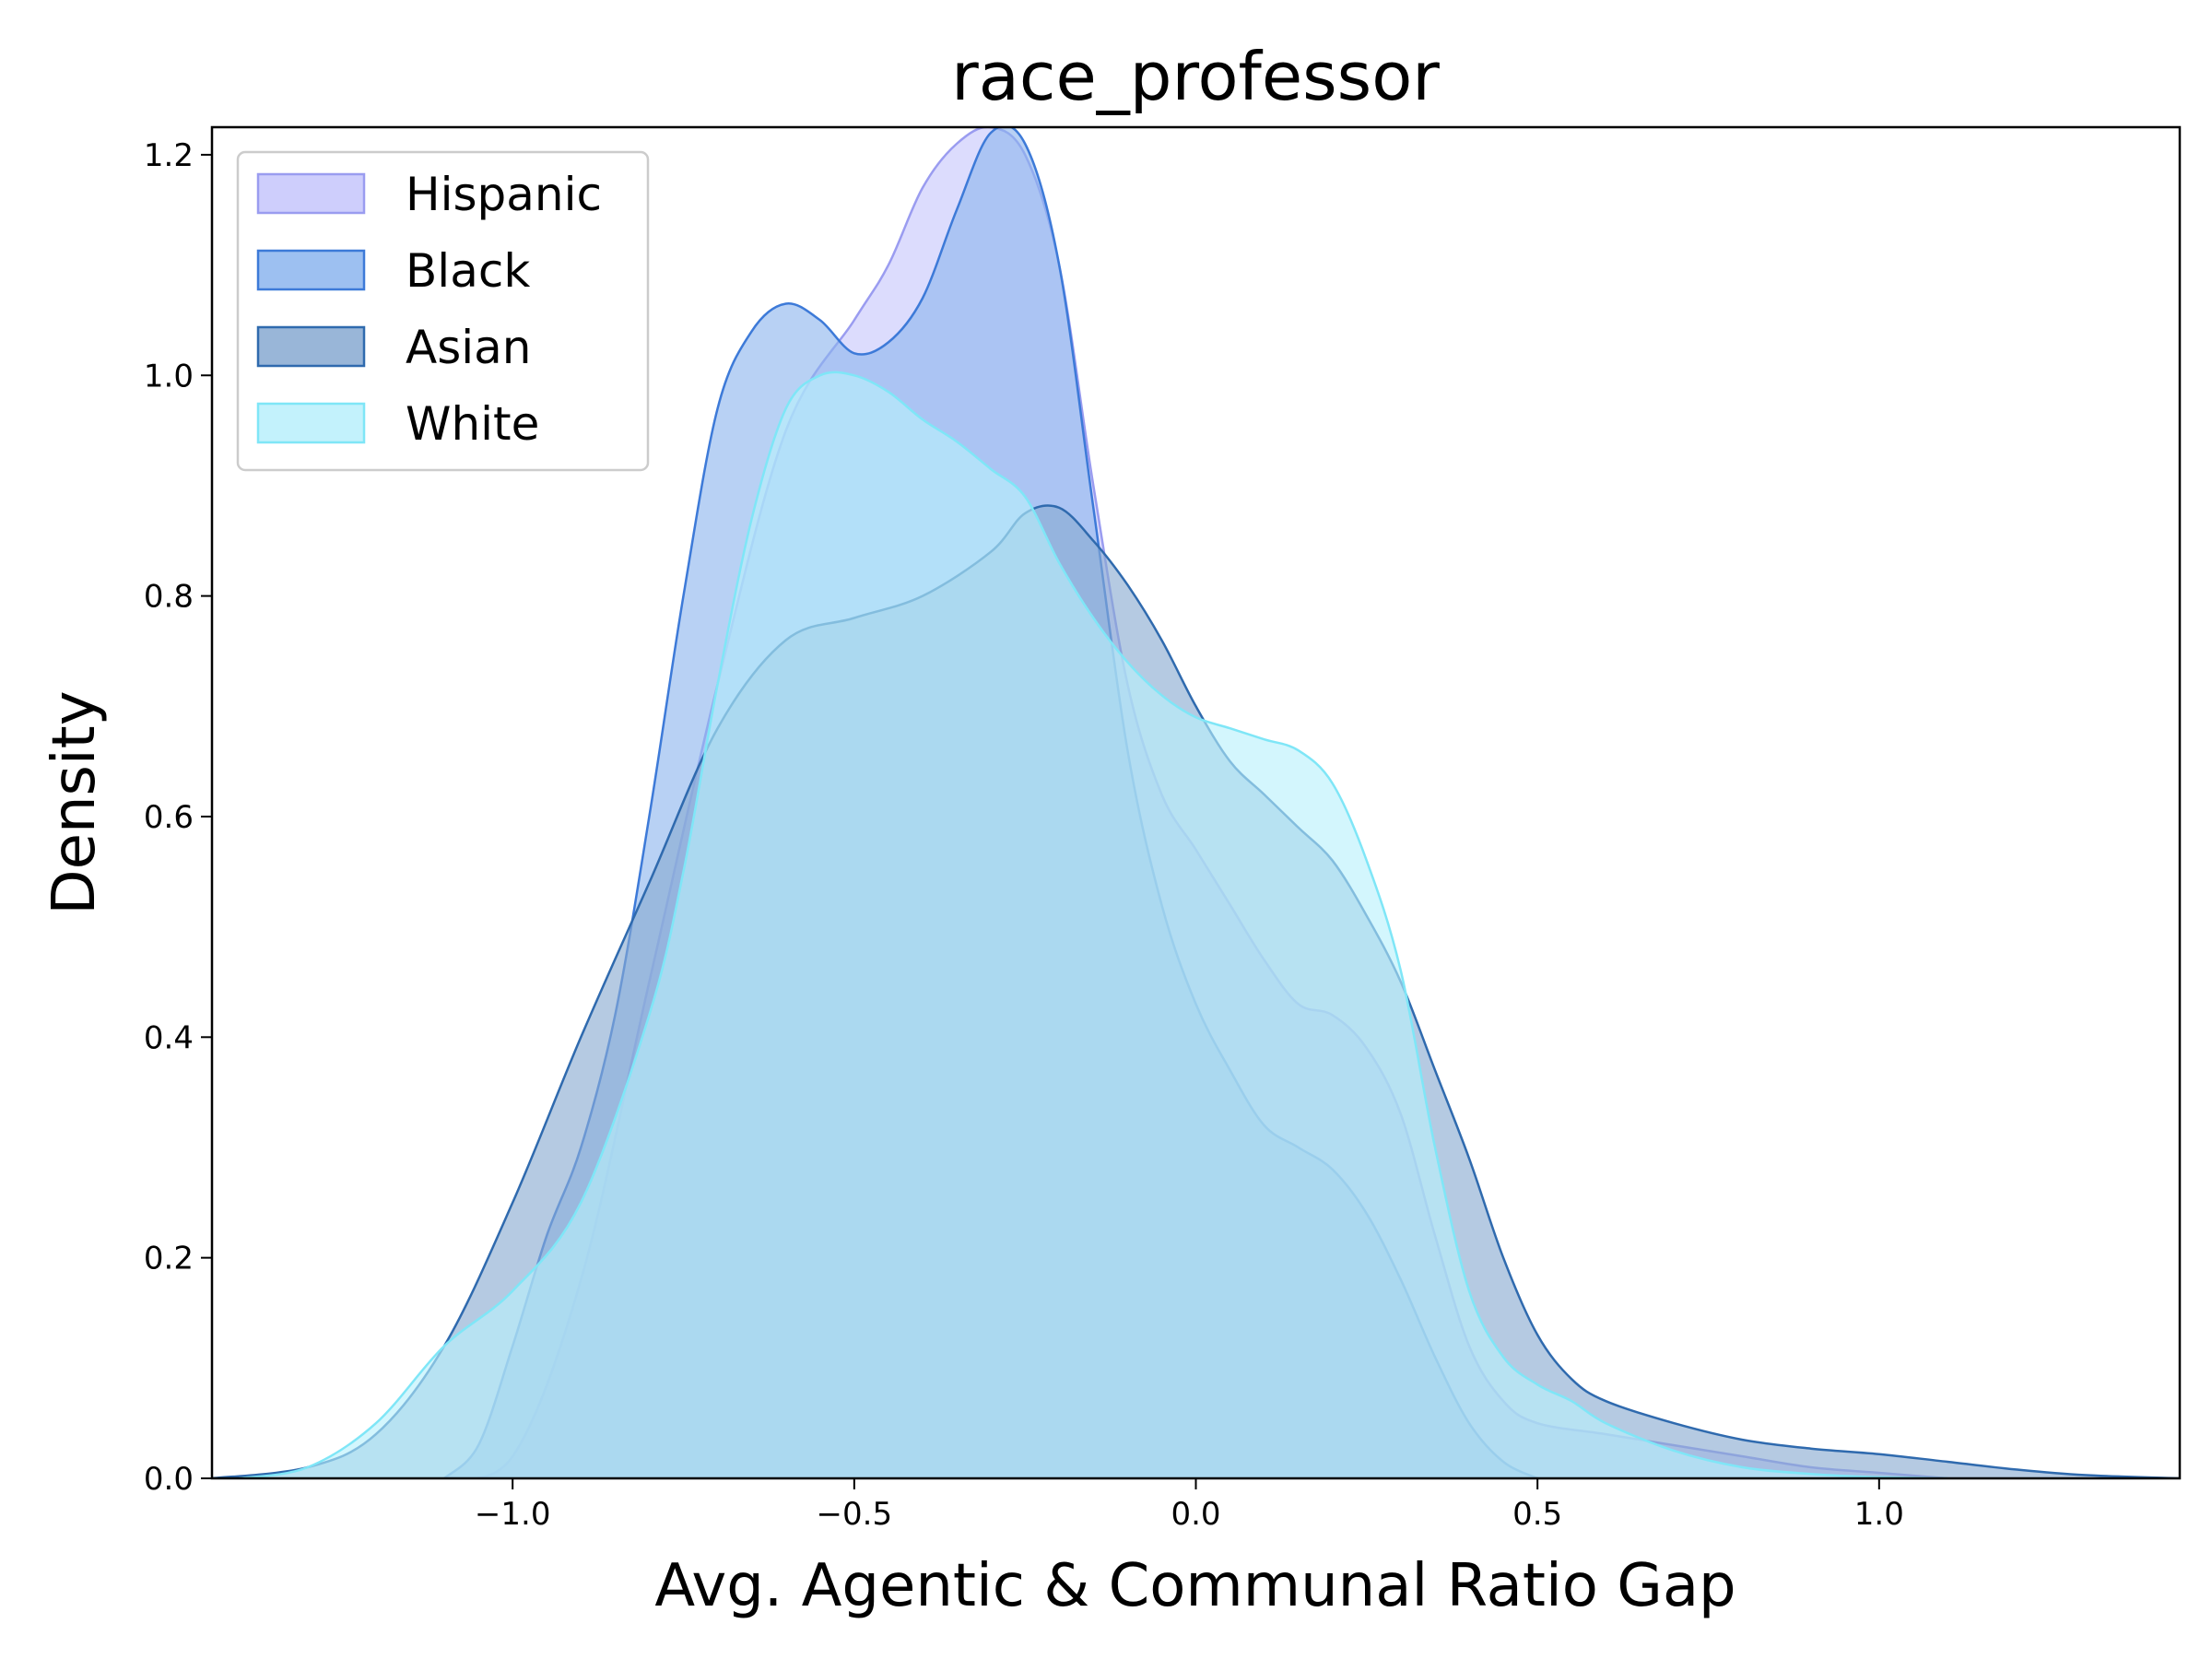 The height and width of the screenshot is (1659, 2212). I want to click on legend-frame, so click(443, 311).